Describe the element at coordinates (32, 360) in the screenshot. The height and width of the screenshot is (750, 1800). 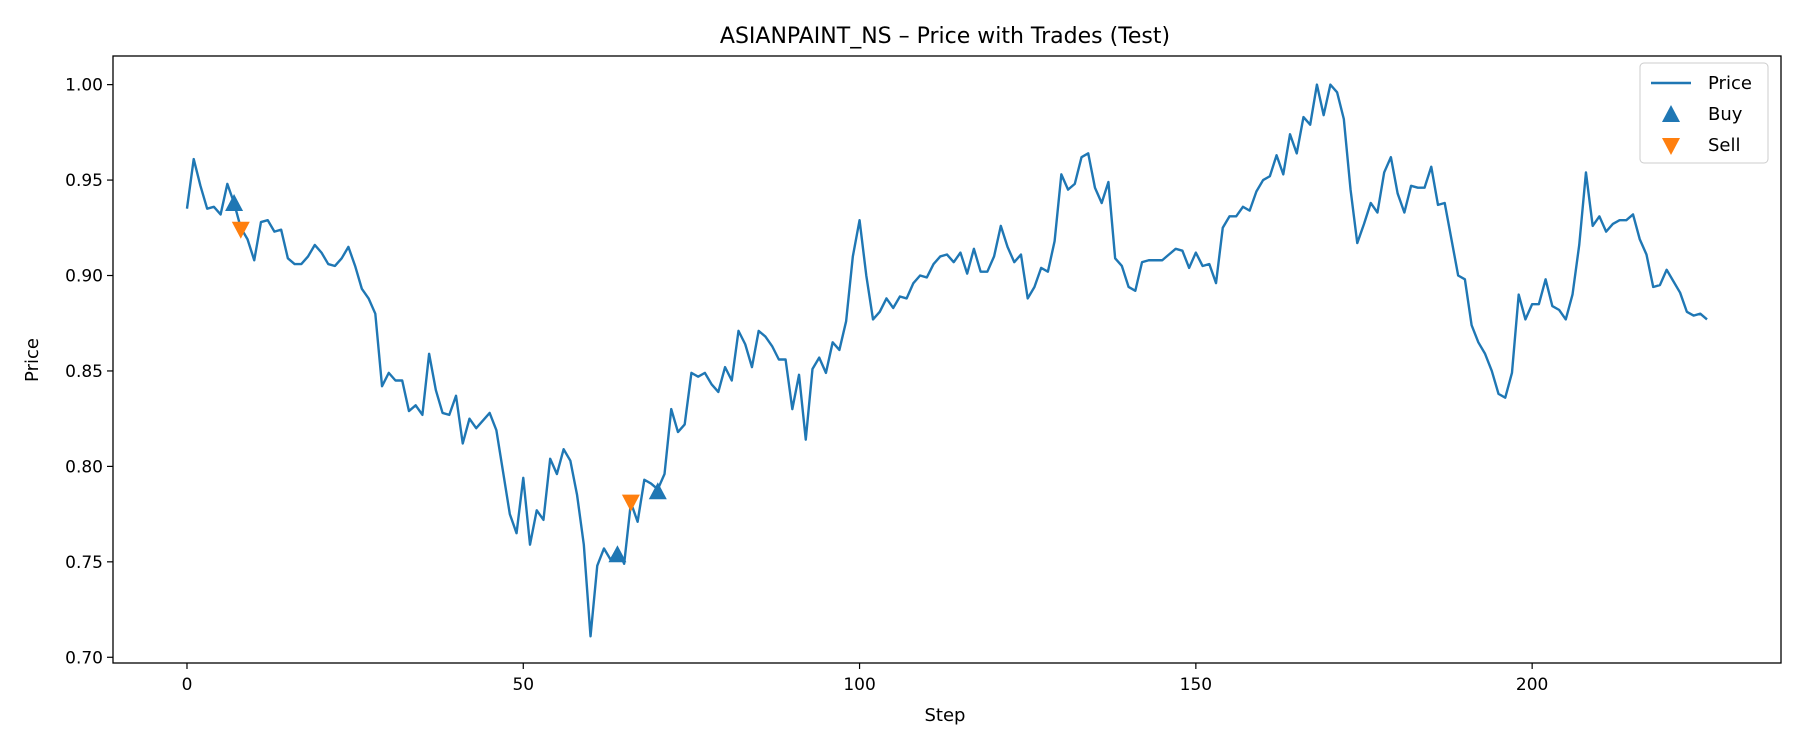
I see `y-axis-label: Price` at that location.